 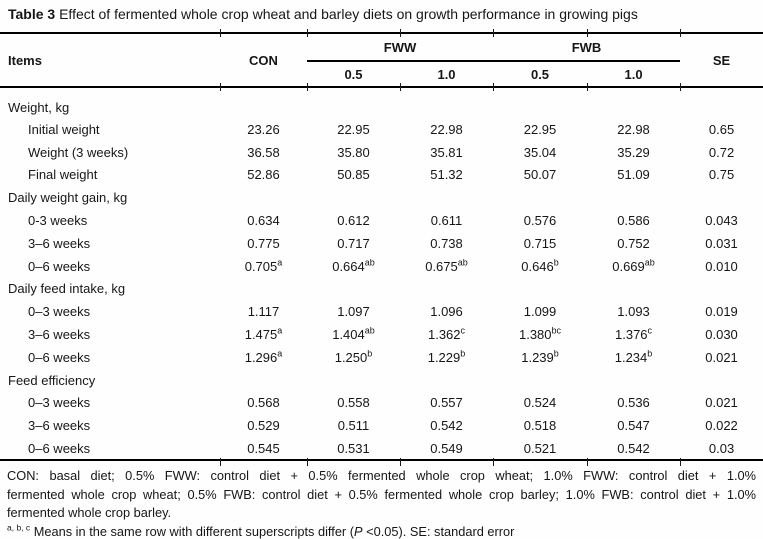 What do you see at coordinates (263, 60) in the screenshot?
I see `col-header-con: CON` at bounding box center [263, 60].